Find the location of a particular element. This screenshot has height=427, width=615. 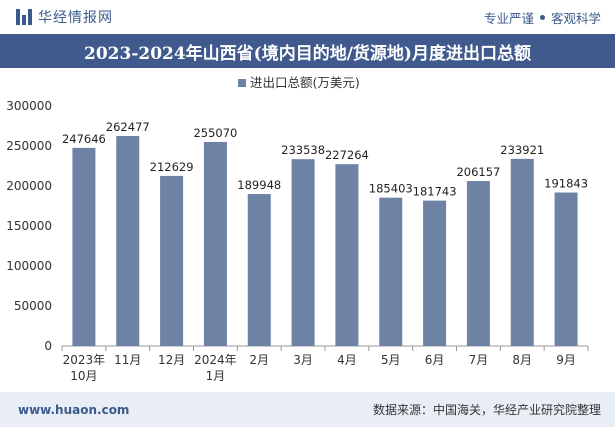

x-tick-label: 9月 is located at coordinates (566, 360).